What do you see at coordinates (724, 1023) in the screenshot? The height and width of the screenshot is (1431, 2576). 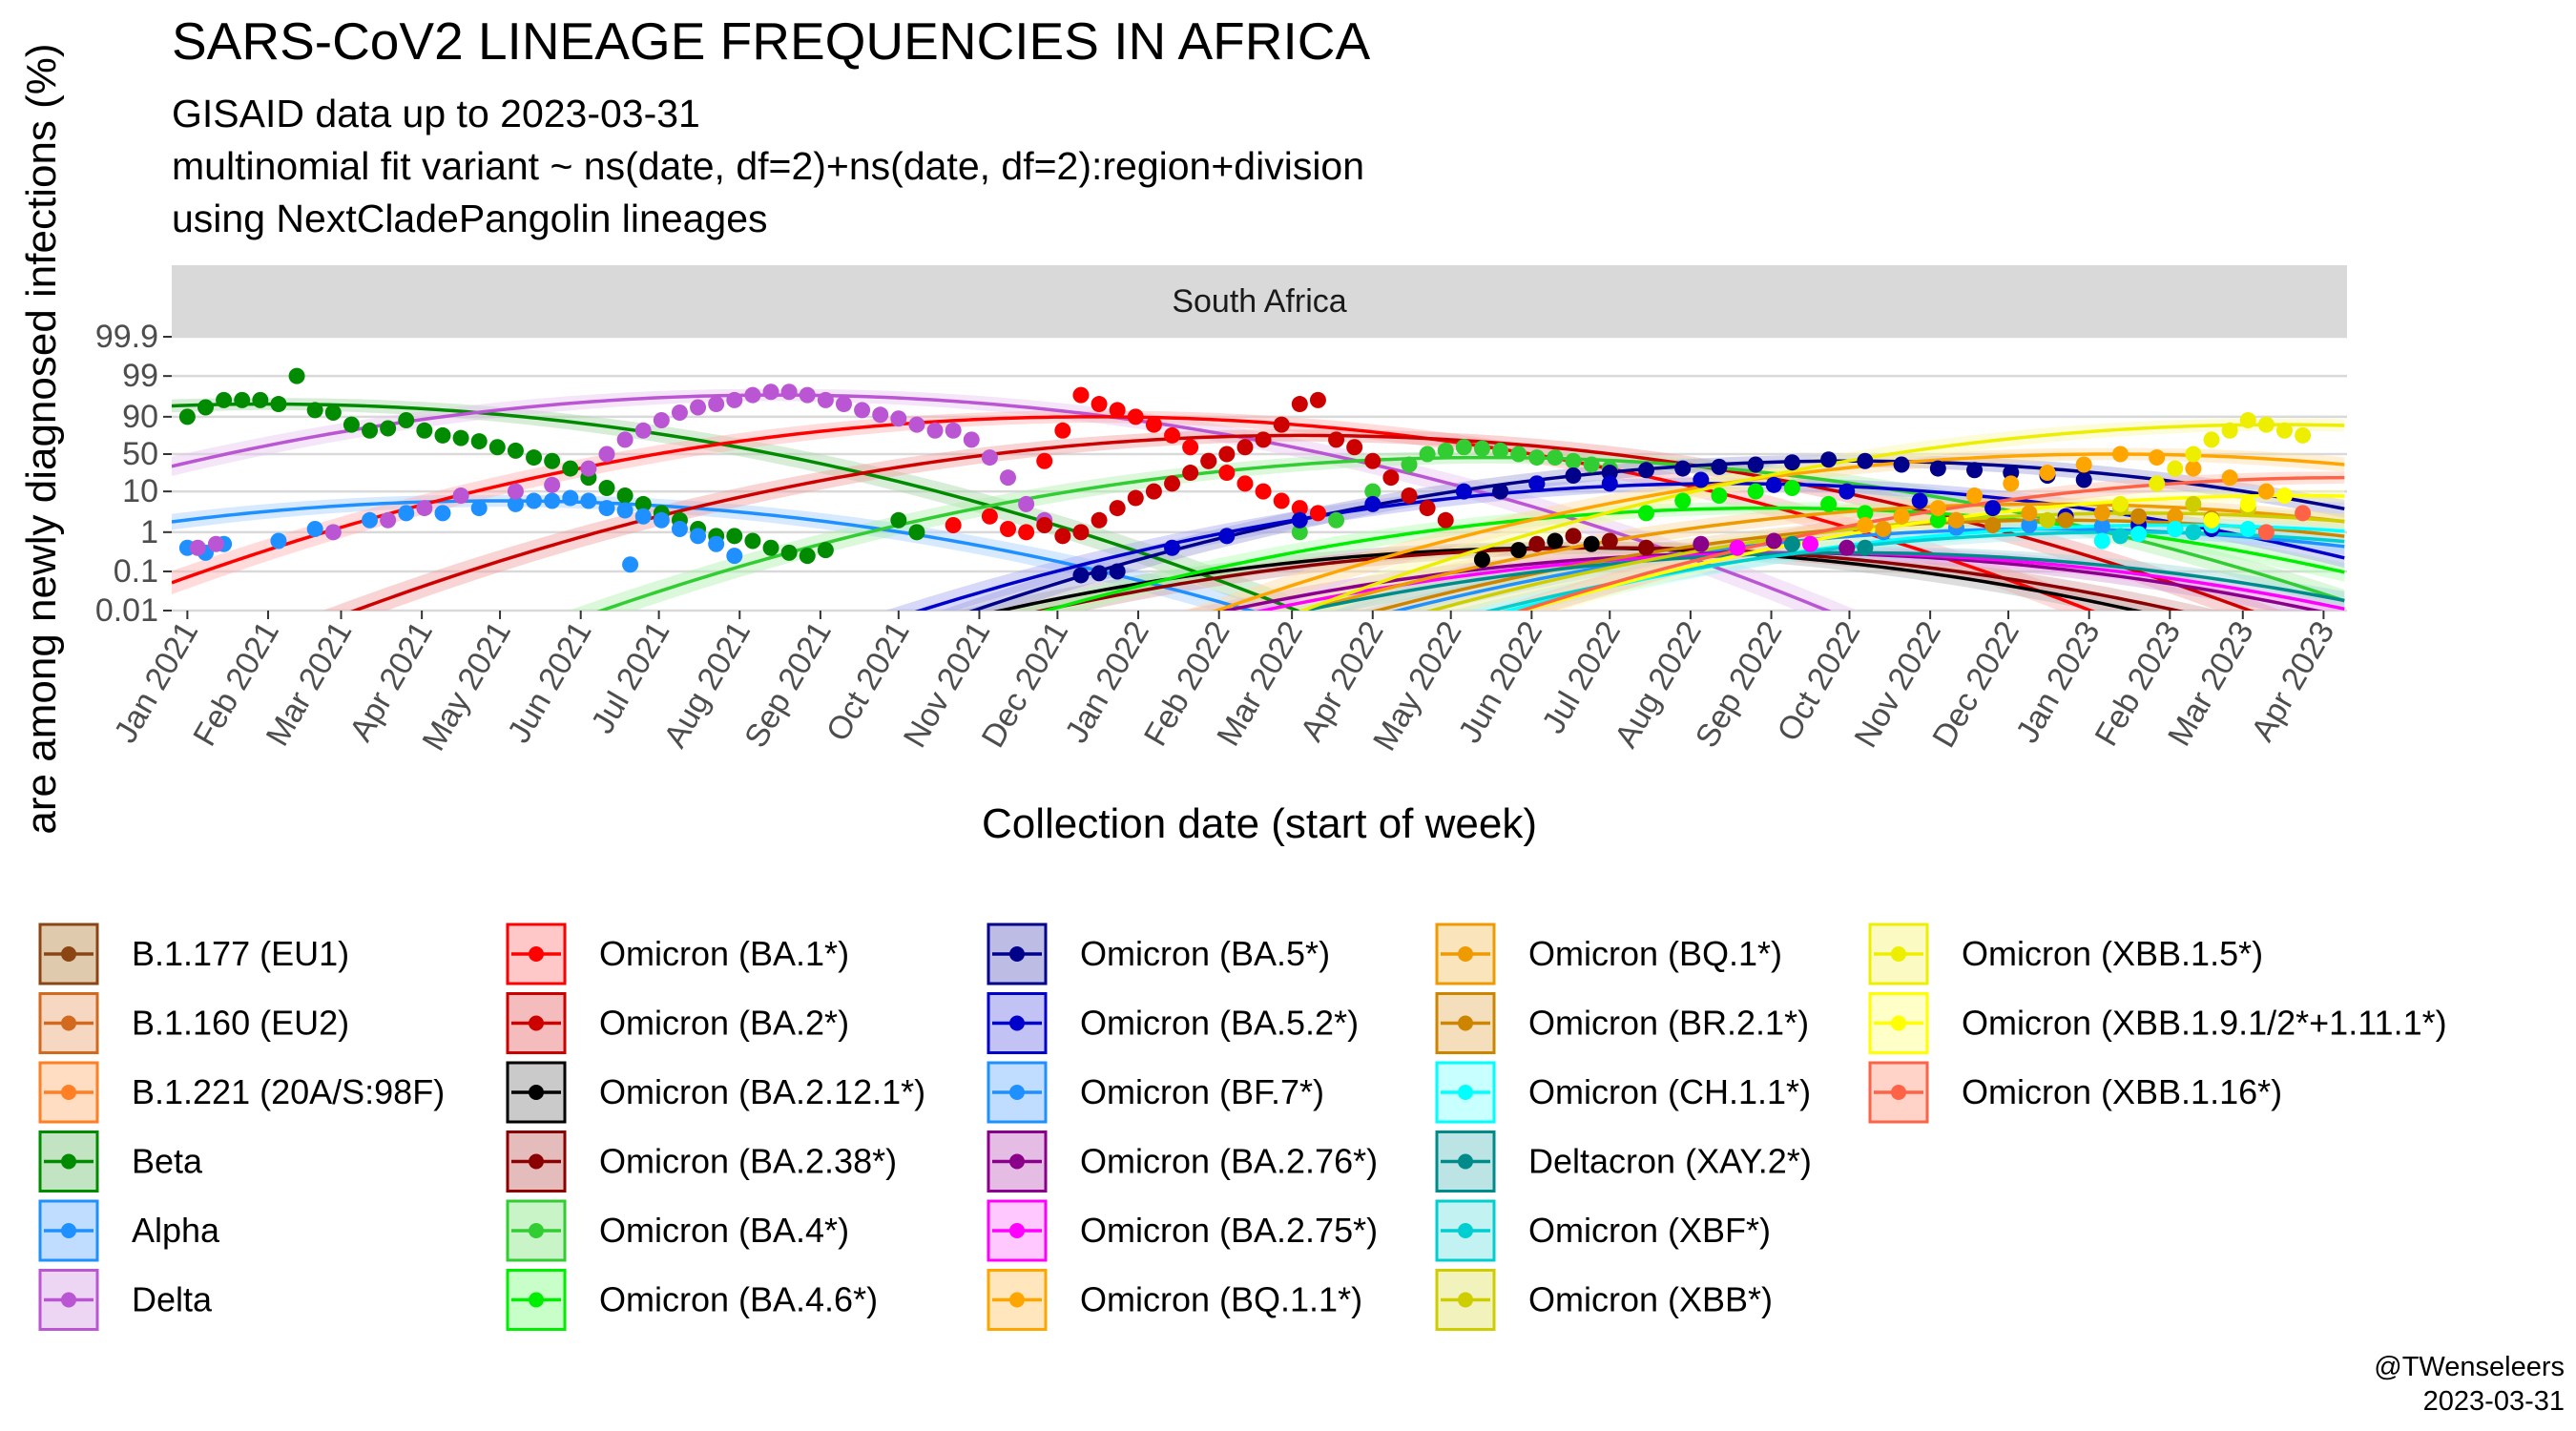 I see `legend-label-7: Omicron (BA.2*)` at bounding box center [724, 1023].